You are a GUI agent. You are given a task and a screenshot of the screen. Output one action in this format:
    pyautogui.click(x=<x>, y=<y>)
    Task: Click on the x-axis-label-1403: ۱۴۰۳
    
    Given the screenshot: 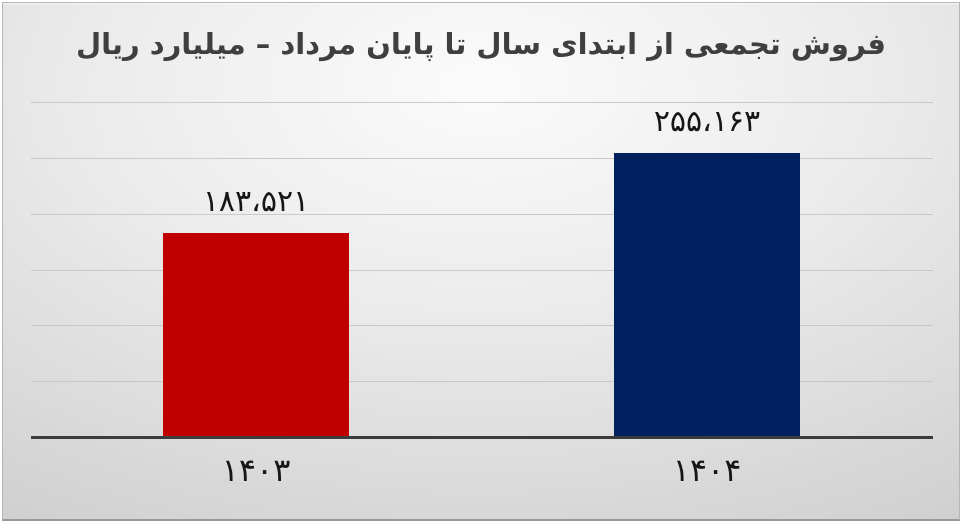 What is the action you would take?
    pyautogui.click(x=256, y=470)
    